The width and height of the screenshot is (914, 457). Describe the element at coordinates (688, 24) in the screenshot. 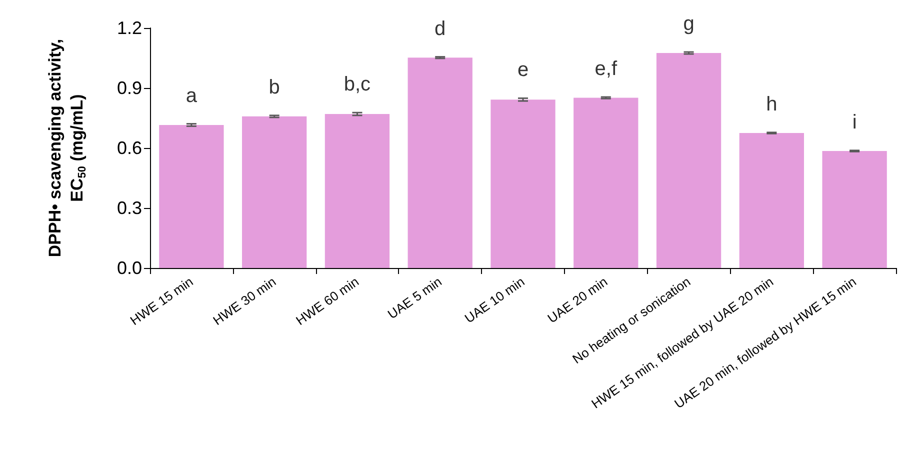

I see `annotation: g` at that location.